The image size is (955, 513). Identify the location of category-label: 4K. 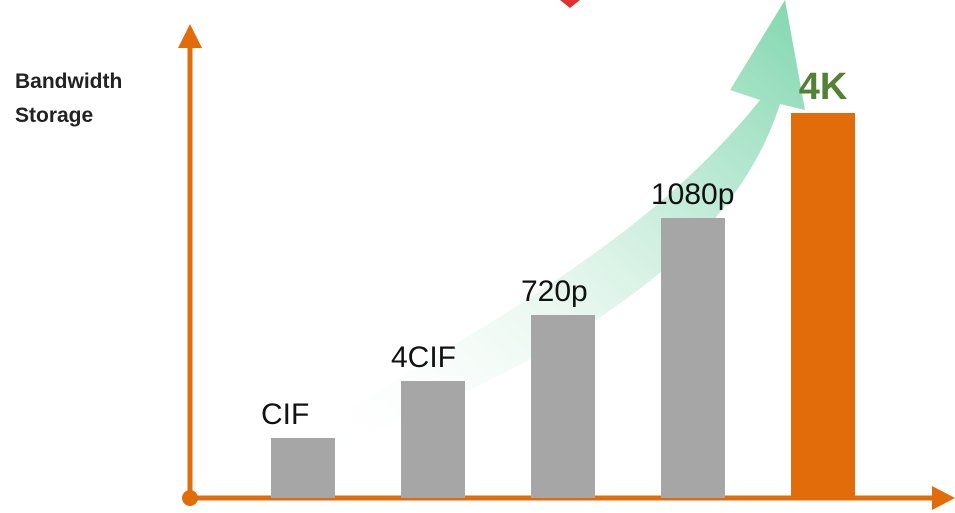
(823, 87).